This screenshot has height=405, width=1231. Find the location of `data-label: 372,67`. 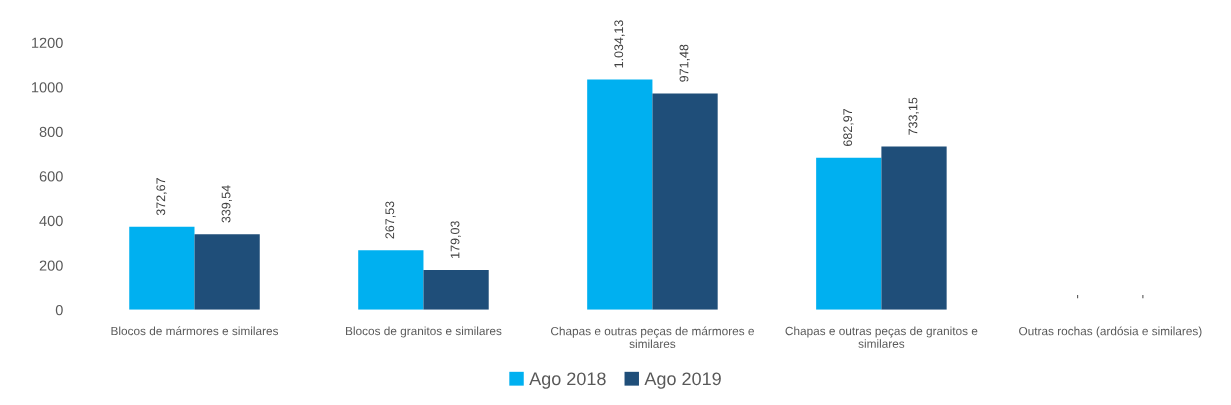

data-label: 372,67 is located at coordinates (161, 197).